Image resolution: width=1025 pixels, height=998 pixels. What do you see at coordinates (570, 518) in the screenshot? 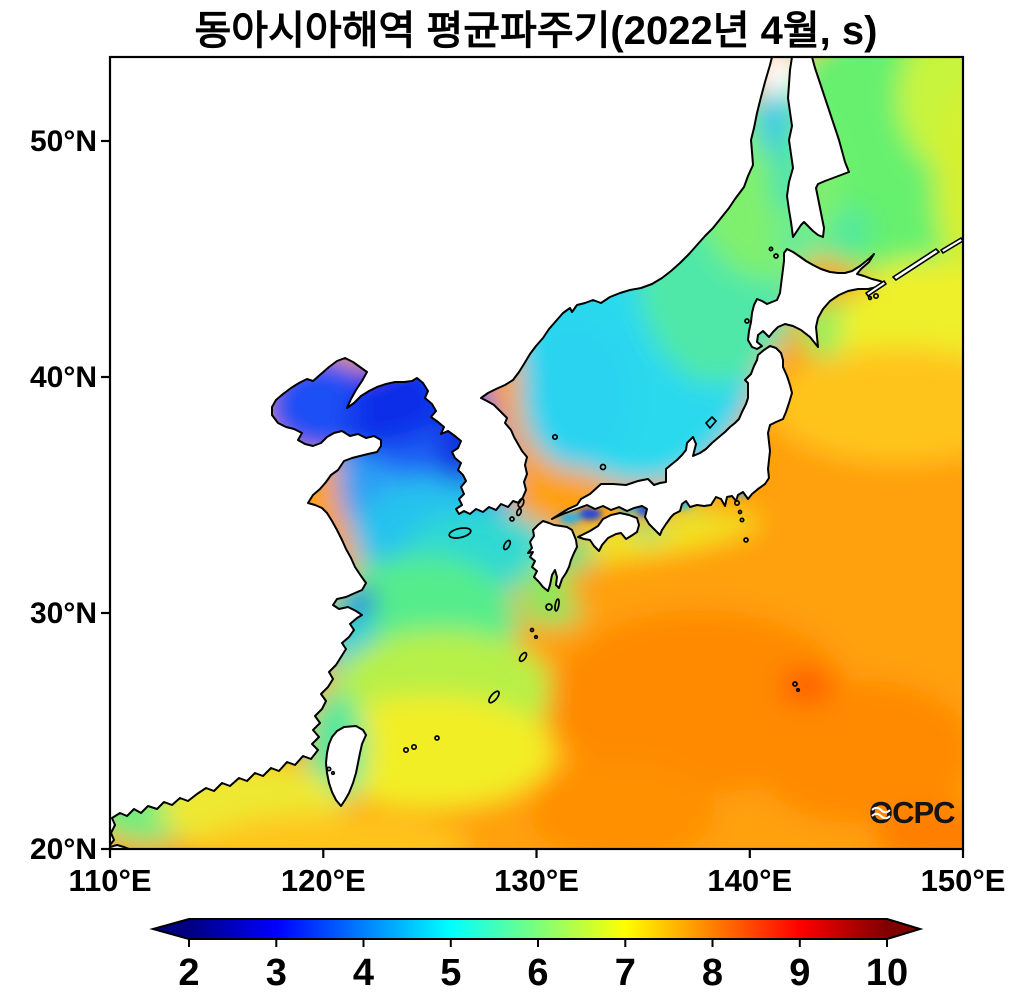
I see `suo-nada-spot` at bounding box center [570, 518].